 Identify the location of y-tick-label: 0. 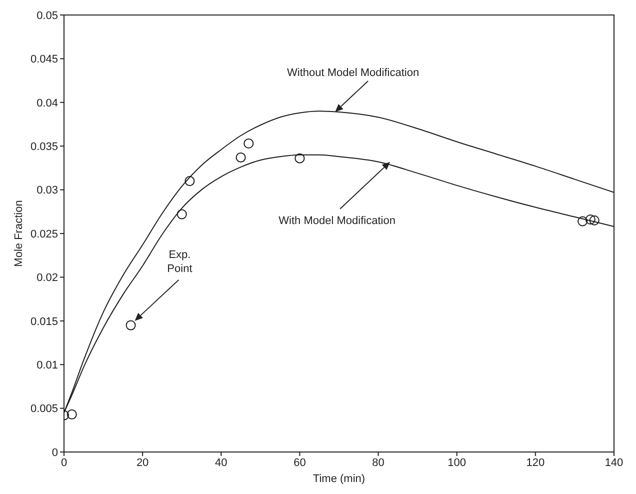
(55, 452).